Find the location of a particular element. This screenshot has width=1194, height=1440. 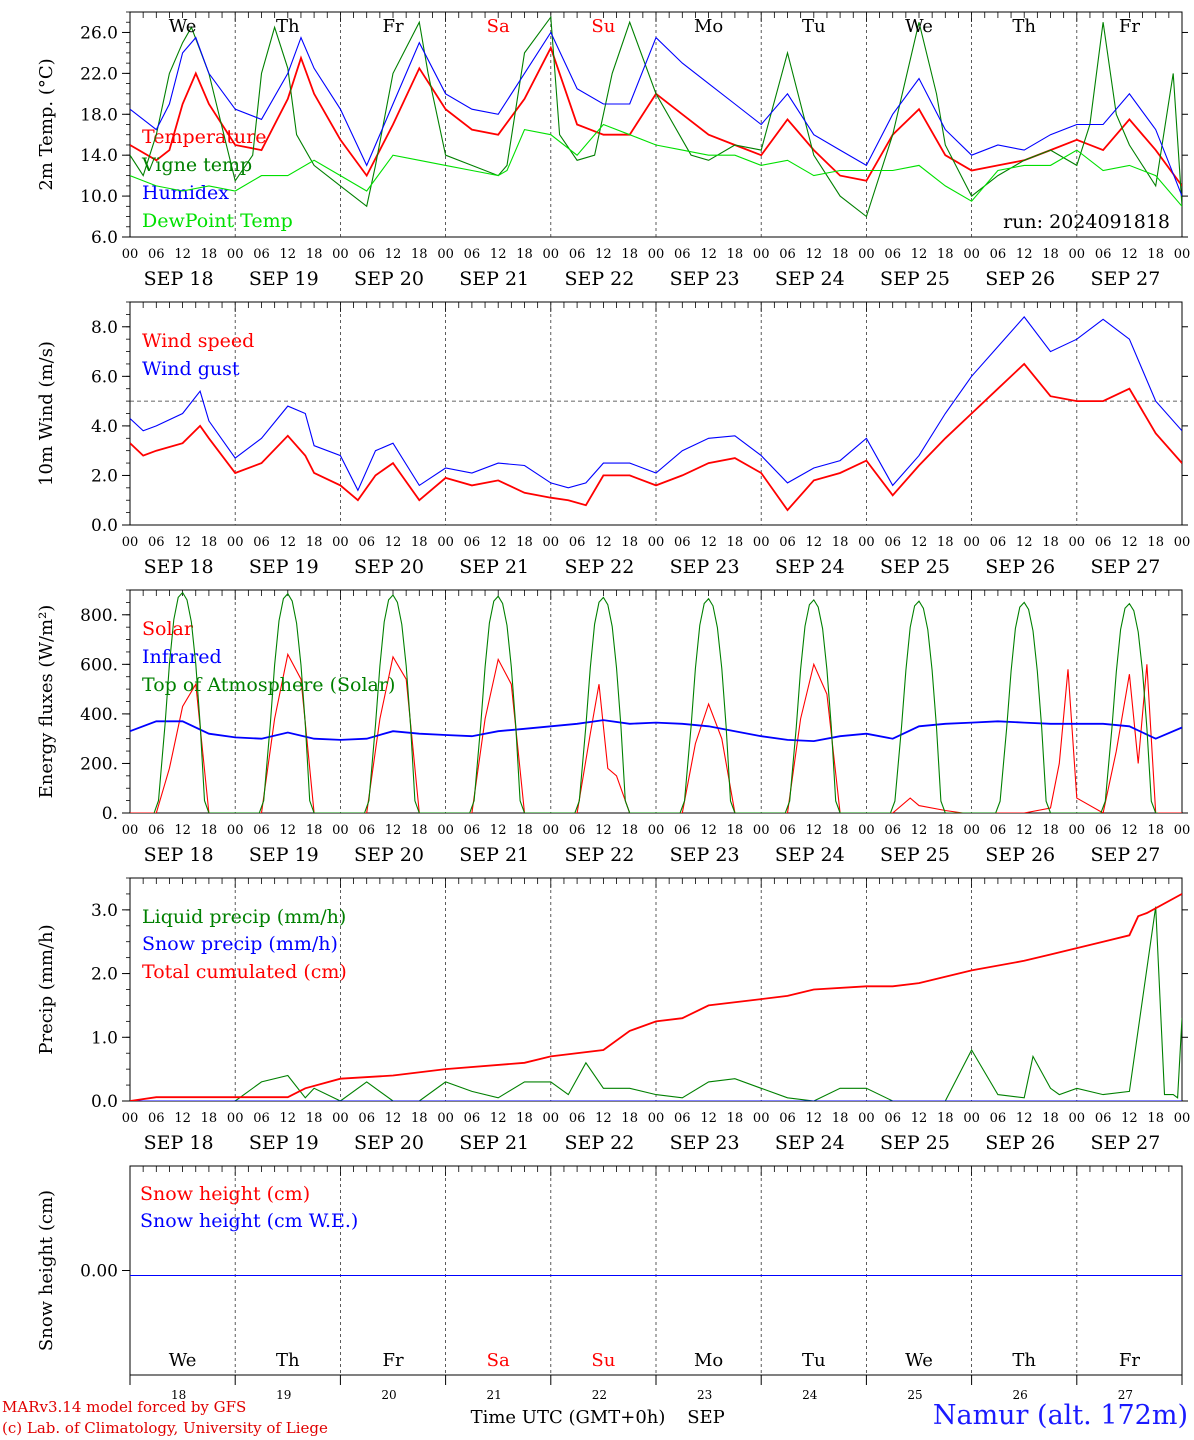

y-tick-label: 6.0 is located at coordinates (104, 377).